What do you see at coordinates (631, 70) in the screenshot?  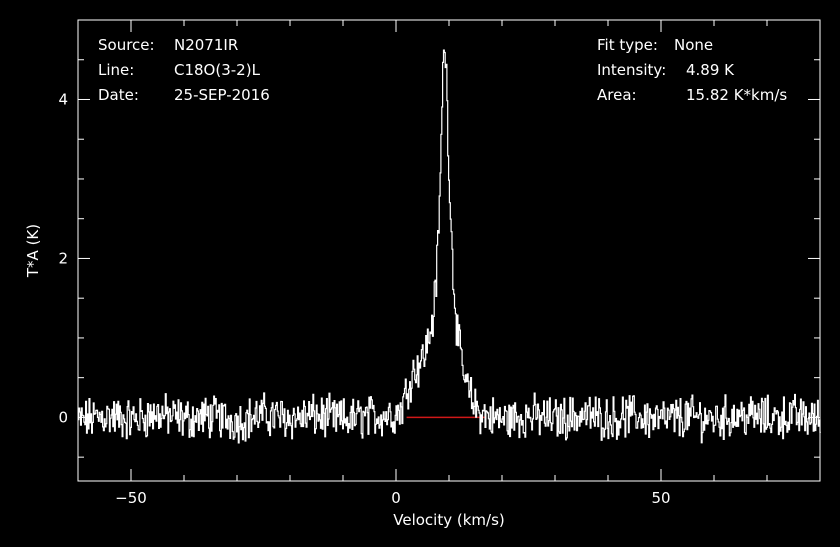 I see `intensity-label: Intensity:` at bounding box center [631, 70].